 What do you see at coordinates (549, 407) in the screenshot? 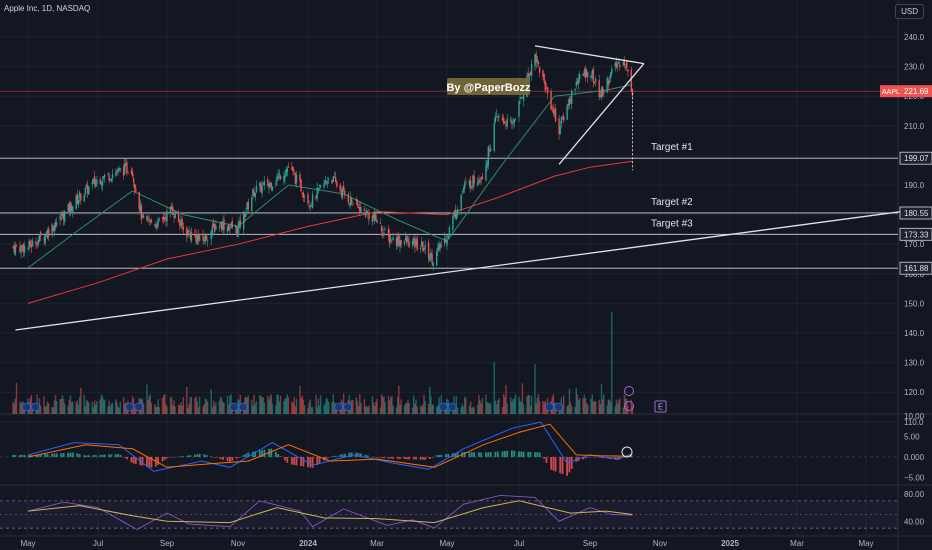
I see `earnings-marker` at bounding box center [549, 407].